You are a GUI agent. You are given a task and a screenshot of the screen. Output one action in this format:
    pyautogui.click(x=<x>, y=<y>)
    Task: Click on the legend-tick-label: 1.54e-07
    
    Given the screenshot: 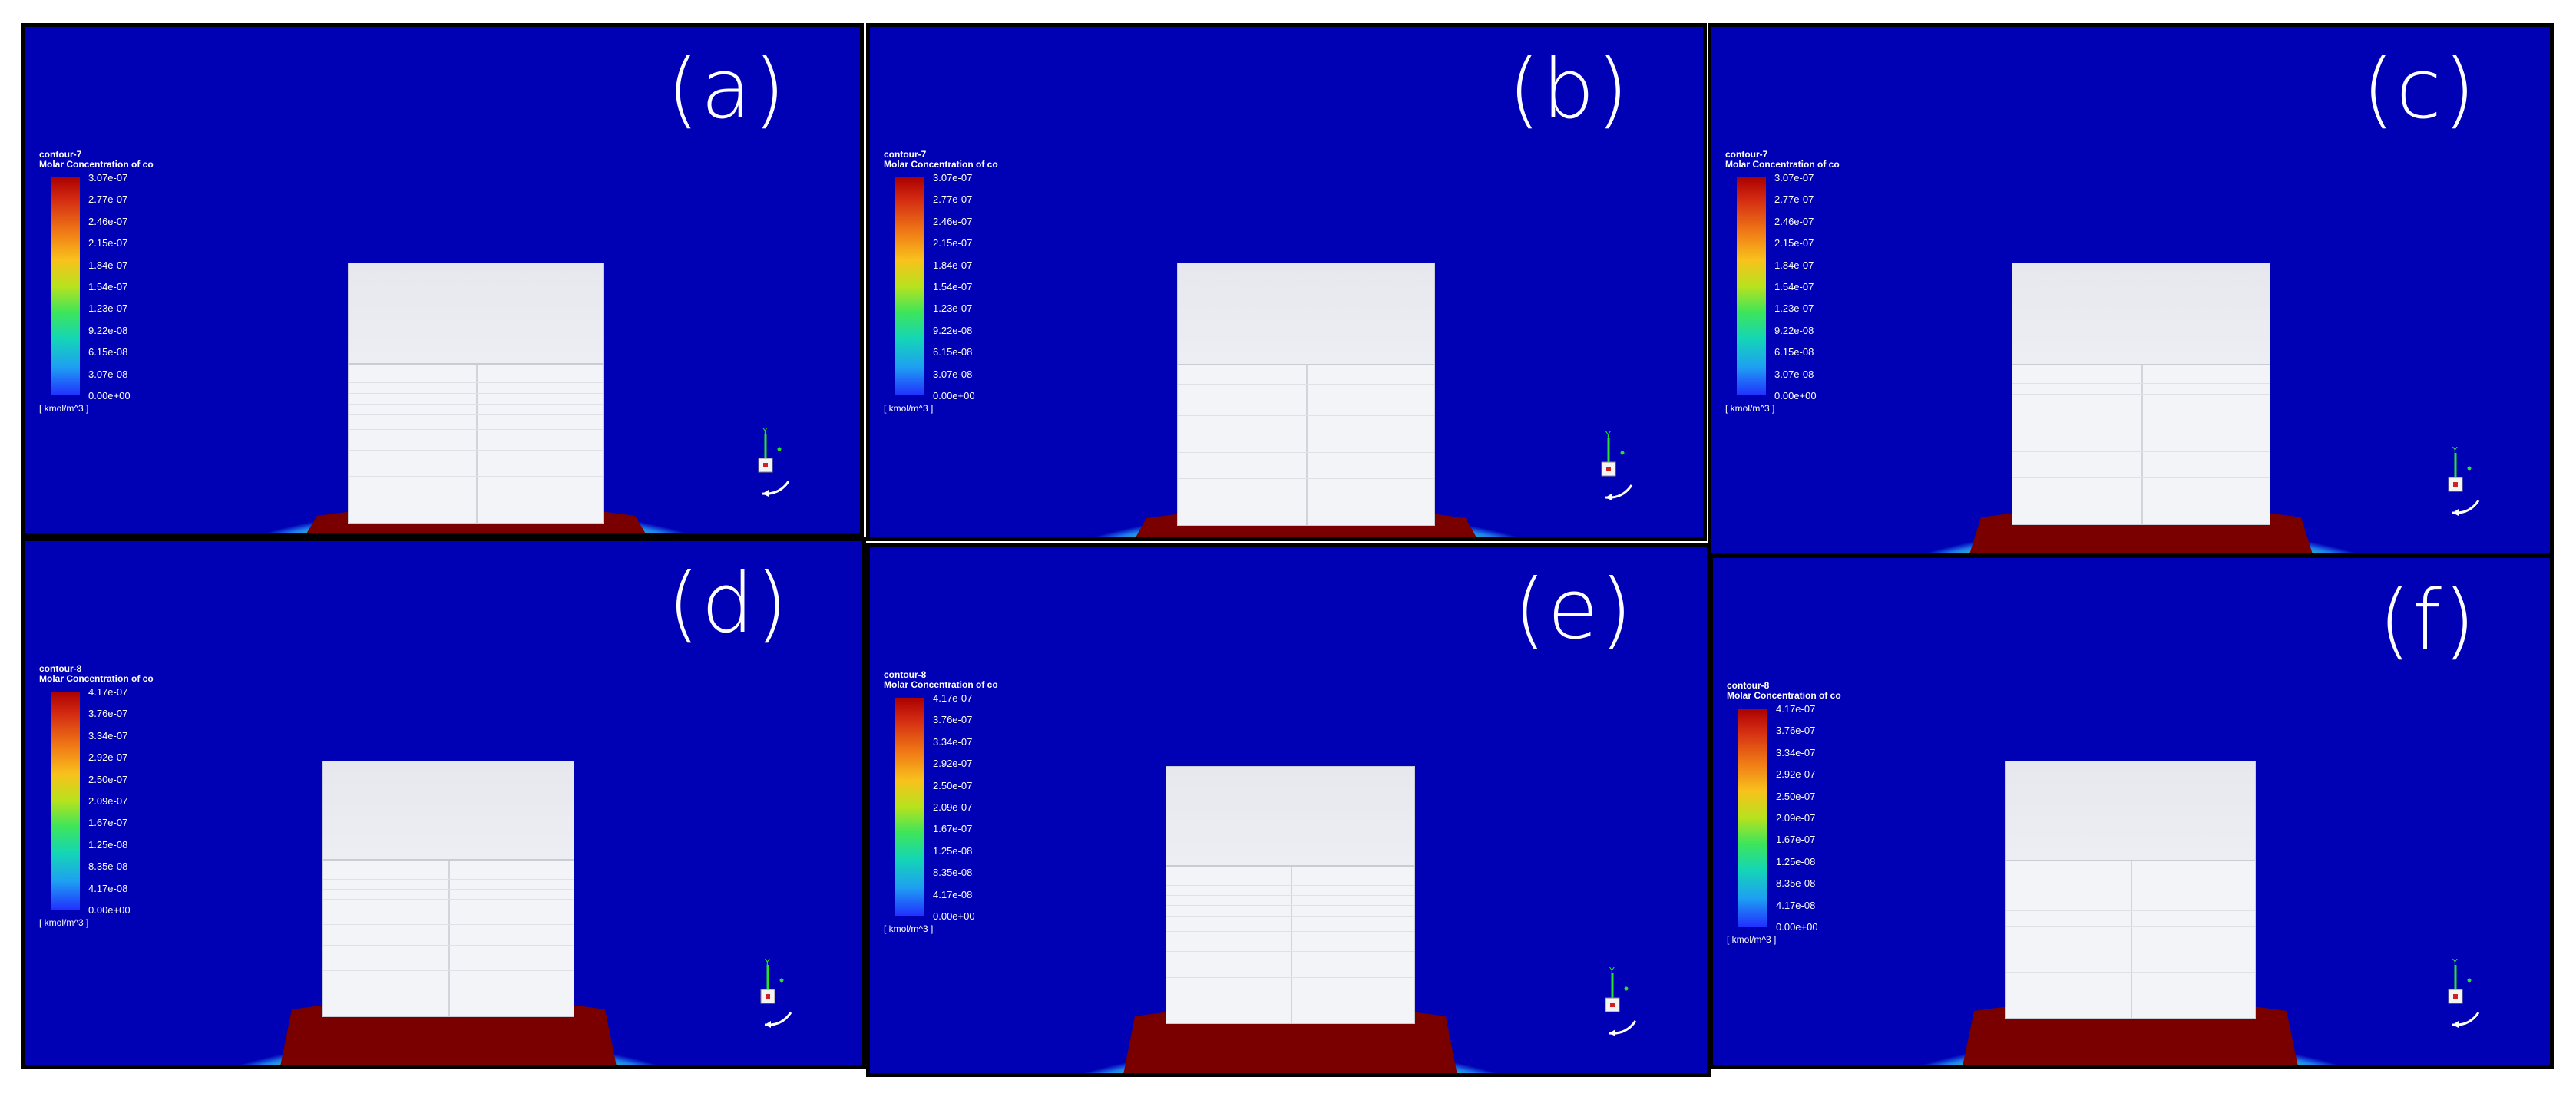 What is the action you would take?
    pyautogui.click(x=1794, y=286)
    